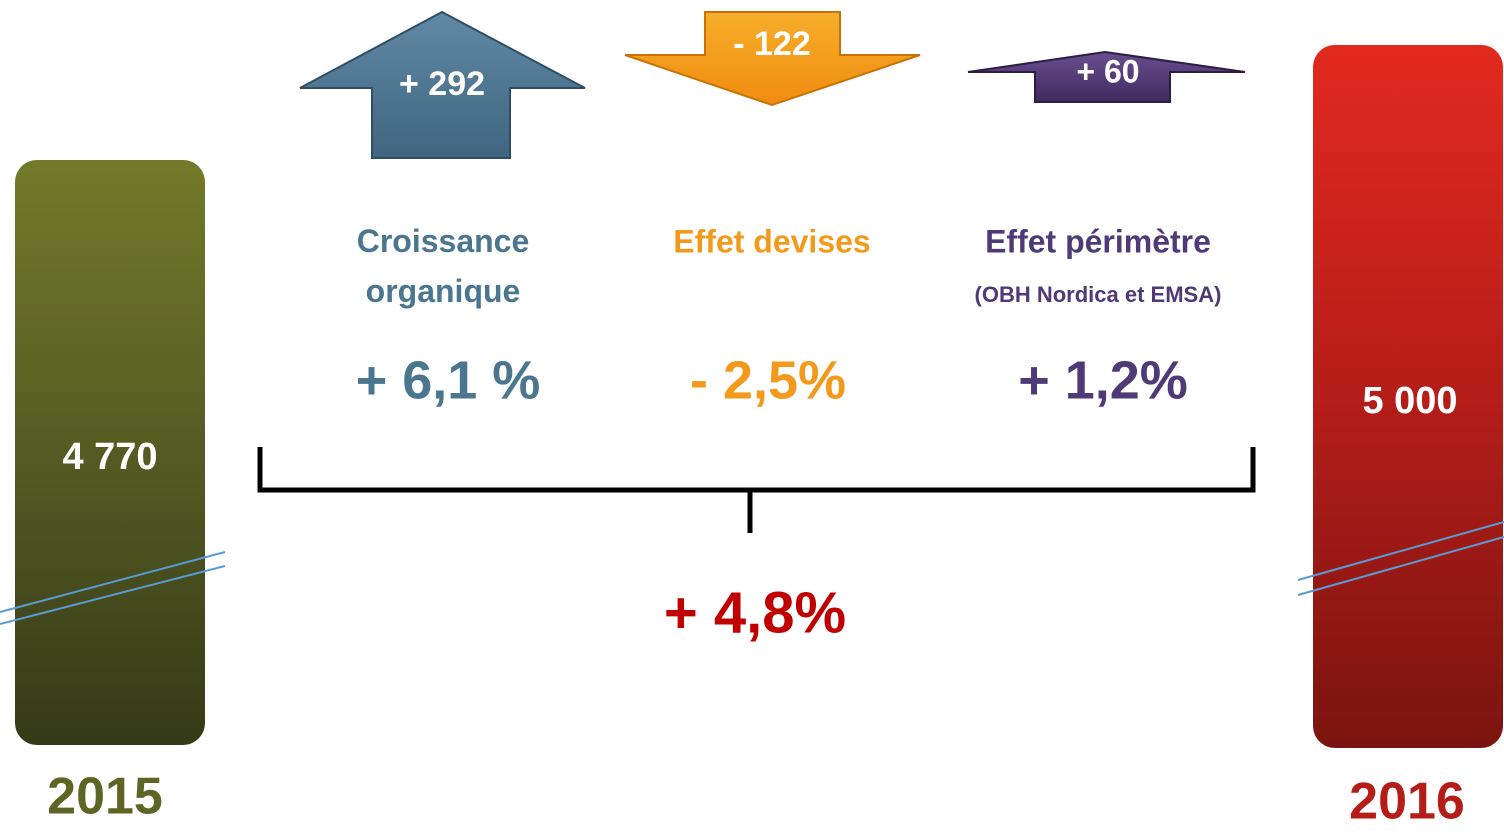 Image resolution: width=1504 pixels, height=835 pixels. Describe the element at coordinates (443, 266) in the screenshot. I see `effect-label: Croissance organique` at that location.